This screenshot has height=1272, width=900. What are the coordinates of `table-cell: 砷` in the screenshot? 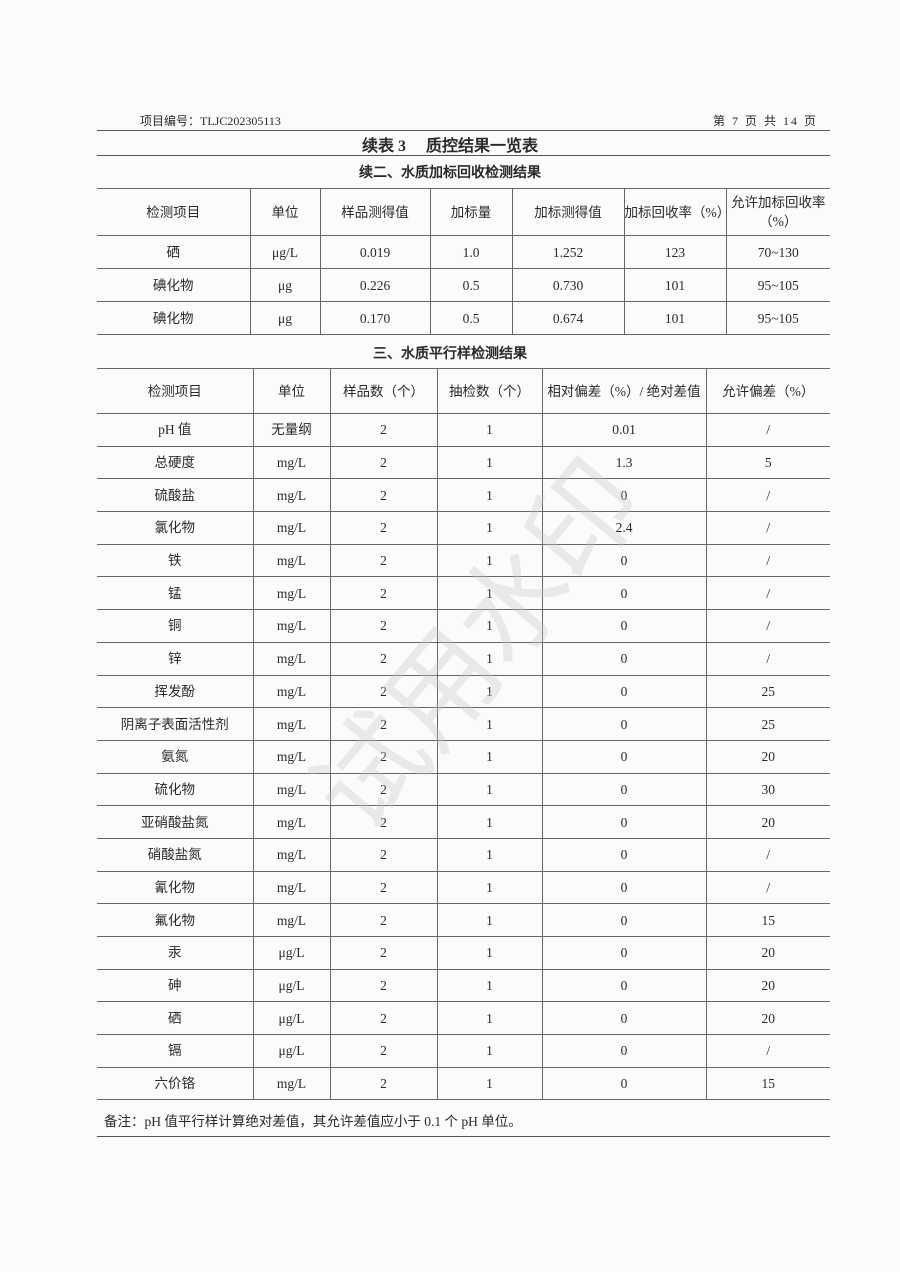 It's located at (175, 985).